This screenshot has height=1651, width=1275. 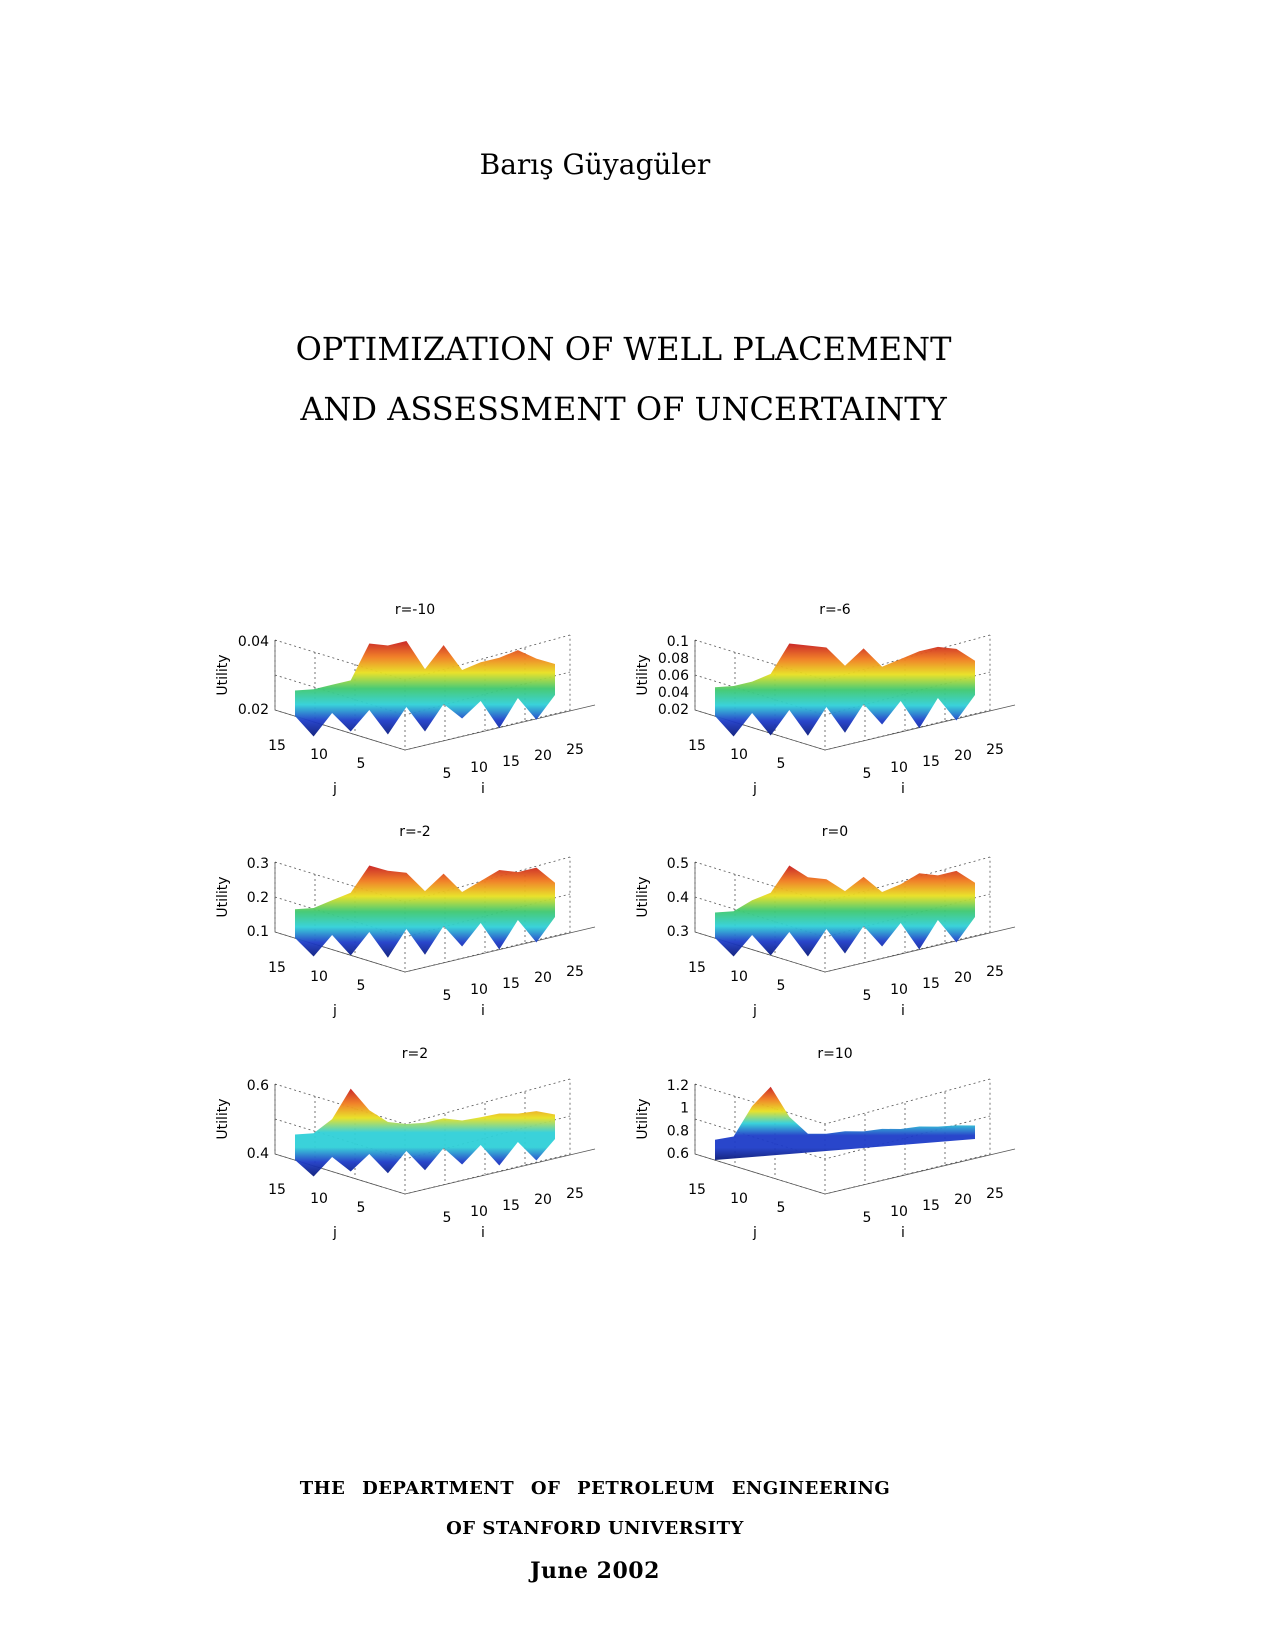 I want to click on panel-title: r=2, so click(x=415, y=1054).